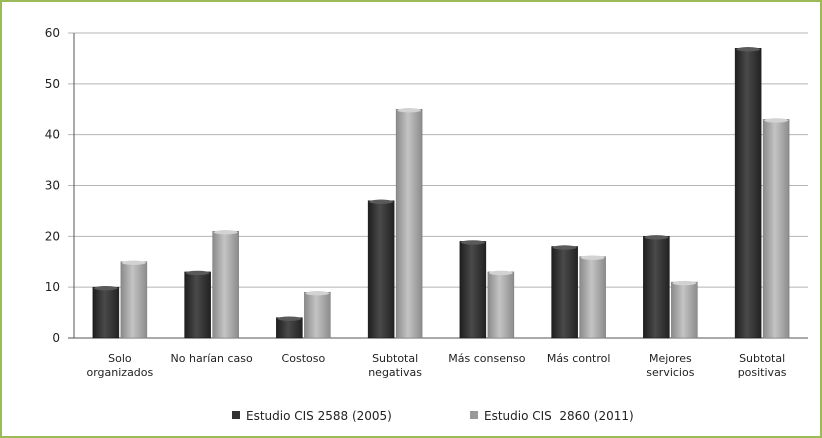 Image resolution: width=822 pixels, height=438 pixels. What do you see at coordinates (52, 236) in the screenshot?
I see `y-tick-label: 20` at bounding box center [52, 236].